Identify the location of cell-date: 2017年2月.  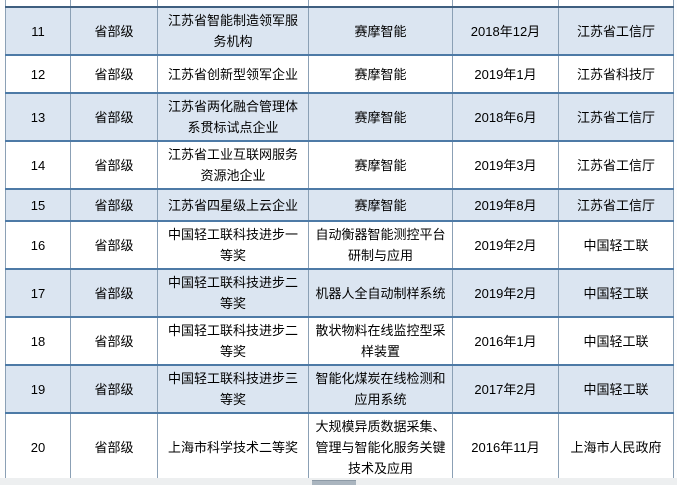
(505, 389).